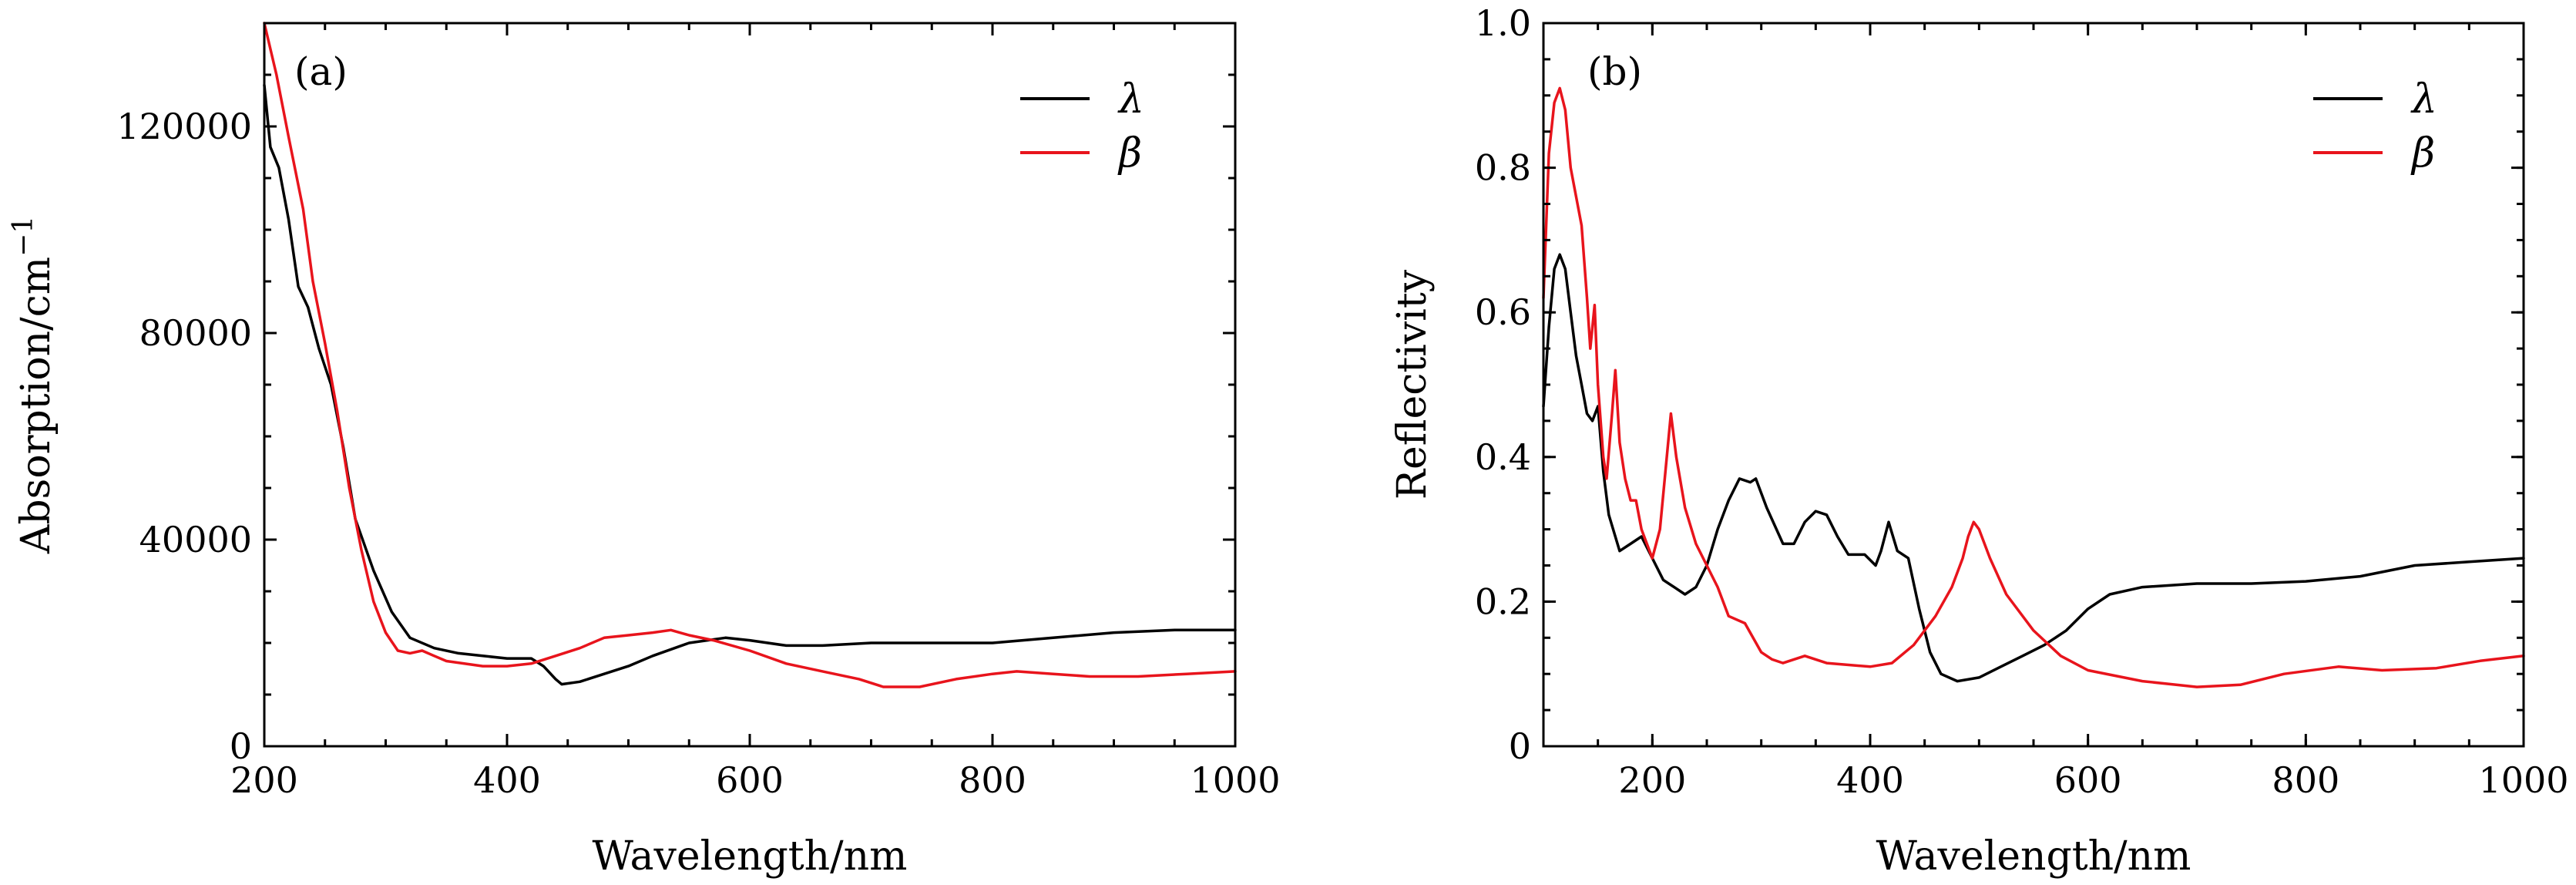  Describe the element at coordinates (23, 236) in the screenshot. I see `y-axis-title-superscript: −1` at that location.